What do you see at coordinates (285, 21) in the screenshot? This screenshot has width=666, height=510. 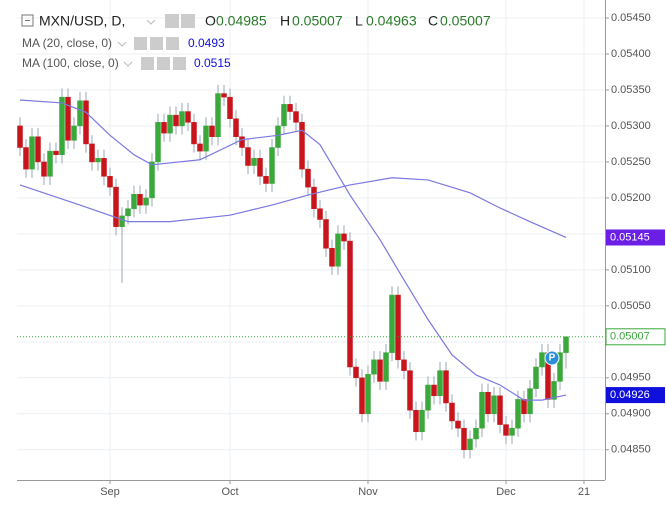 I see `high-label: H` at bounding box center [285, 21].